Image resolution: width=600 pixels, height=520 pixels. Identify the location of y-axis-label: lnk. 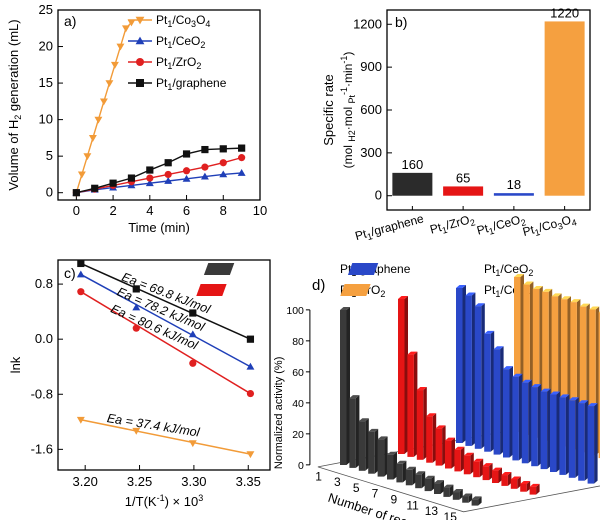
(15, 364).